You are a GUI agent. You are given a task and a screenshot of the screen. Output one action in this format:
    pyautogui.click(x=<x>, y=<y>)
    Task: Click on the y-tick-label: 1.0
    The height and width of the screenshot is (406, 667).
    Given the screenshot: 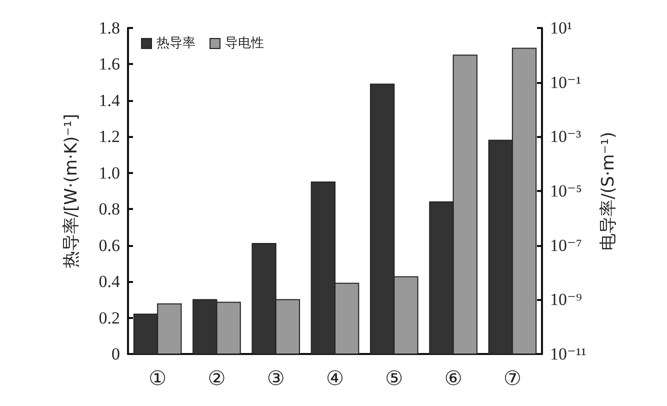 What is the action you would take?
    pyautogui.click(x=109, y=172)
    